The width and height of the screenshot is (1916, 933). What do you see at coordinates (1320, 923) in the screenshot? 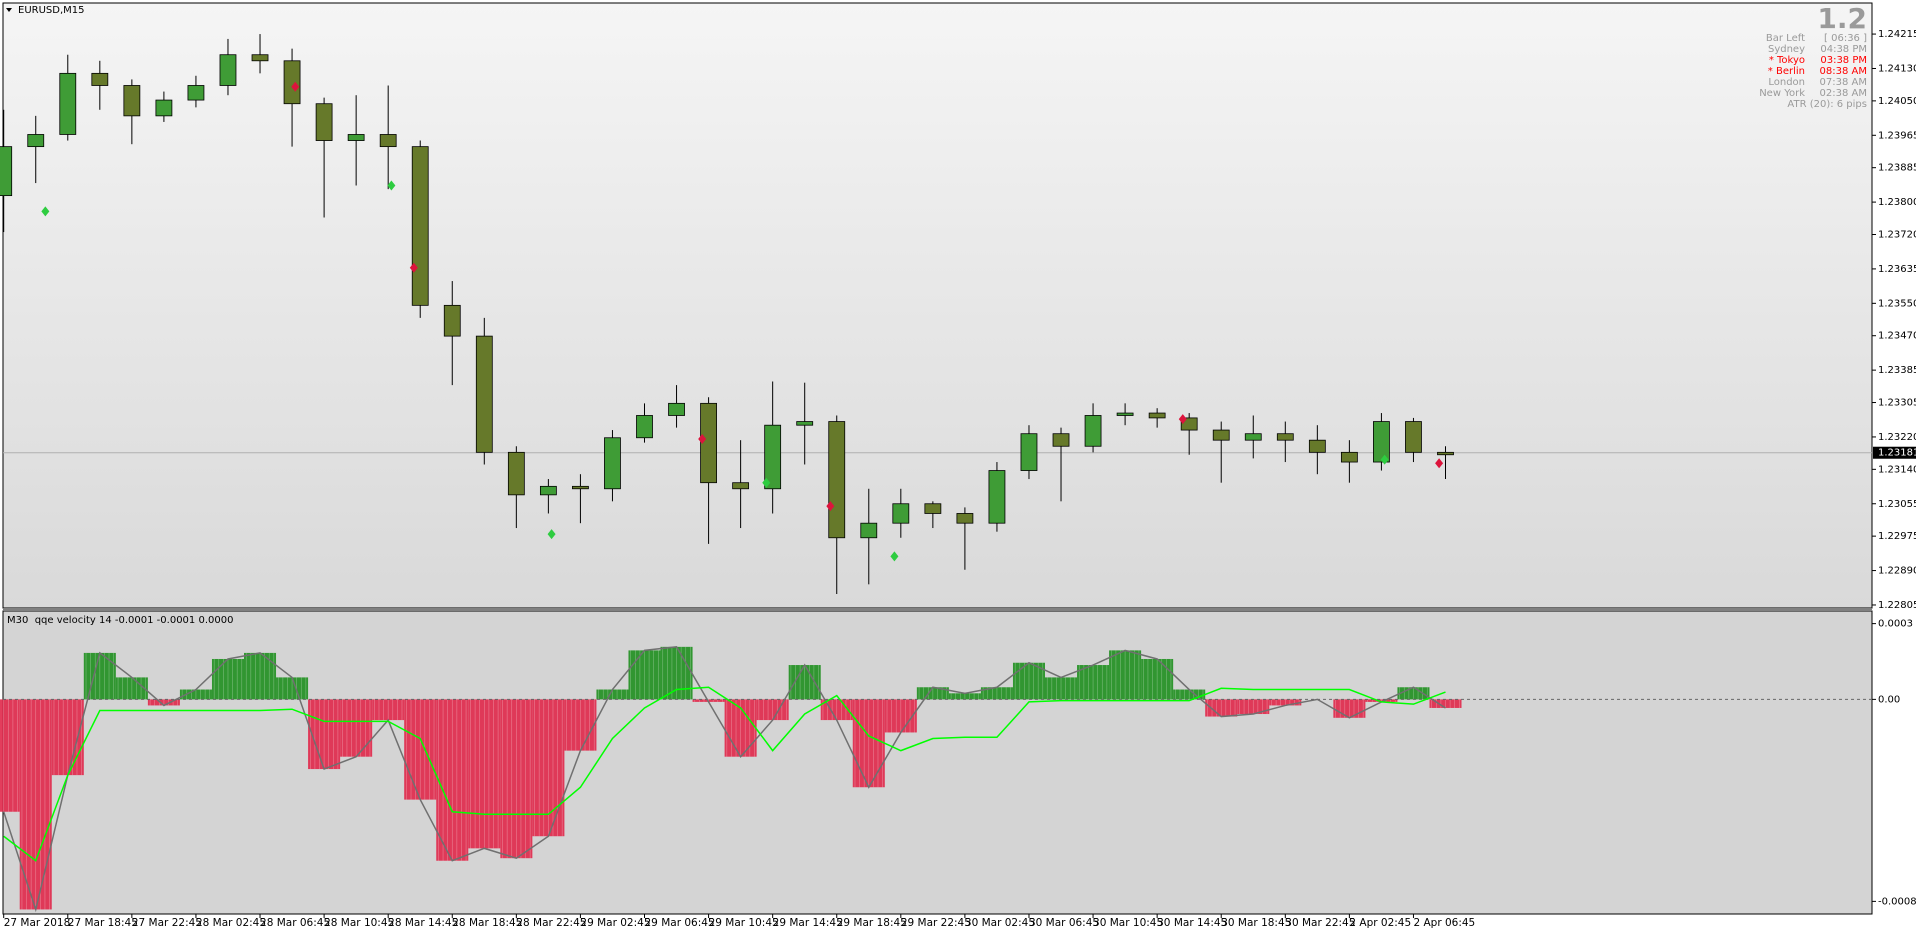
I see `x-tick-label: 30 Mar 22:45` at bounding box center [1320, 923].